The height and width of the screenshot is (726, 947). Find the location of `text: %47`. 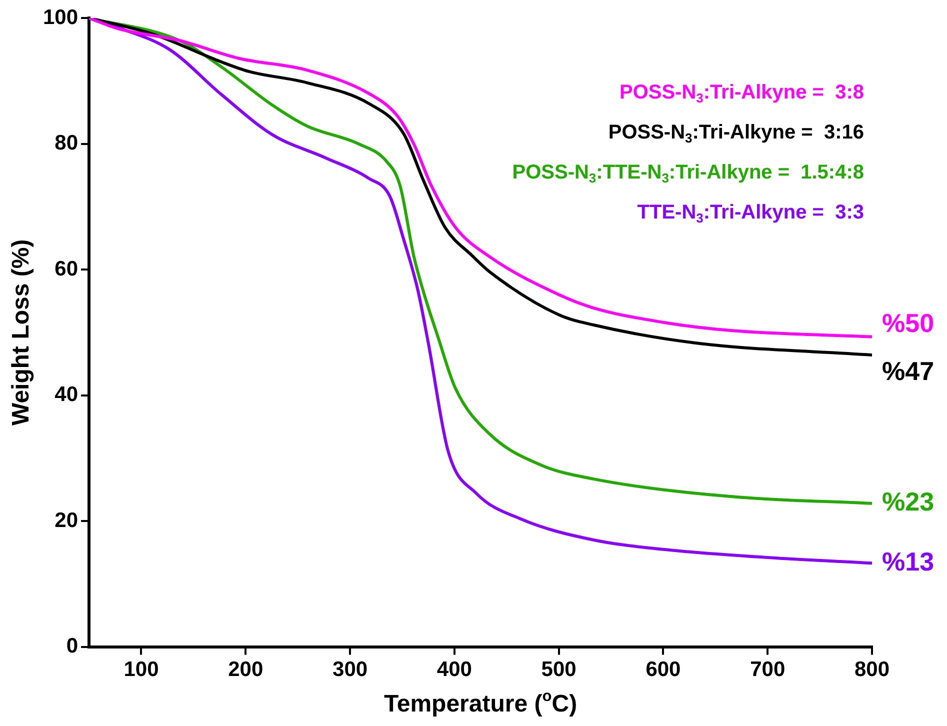

text: %47 is located at coordinates (908, 371).